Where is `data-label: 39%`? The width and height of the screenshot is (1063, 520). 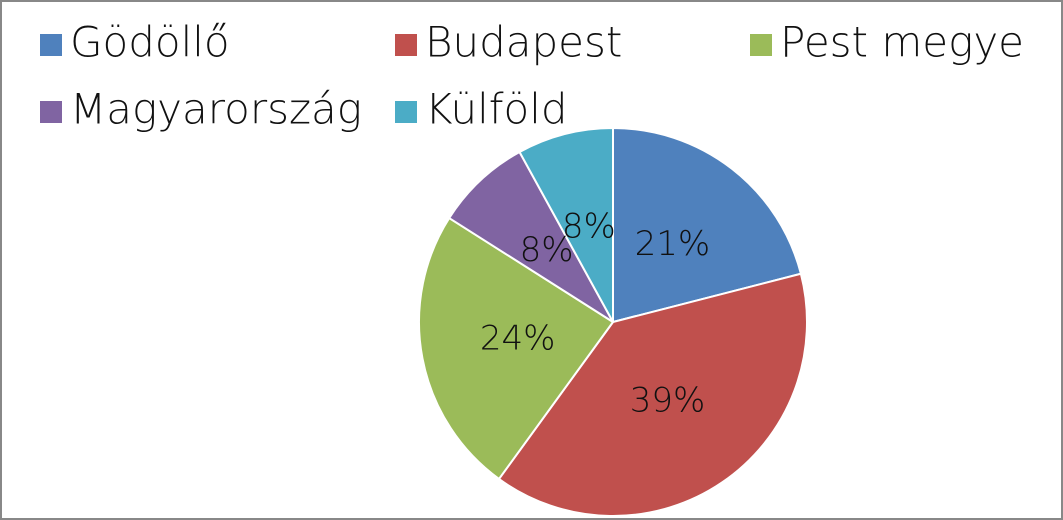 data-label: 39% is located at coordinates (668, 401).